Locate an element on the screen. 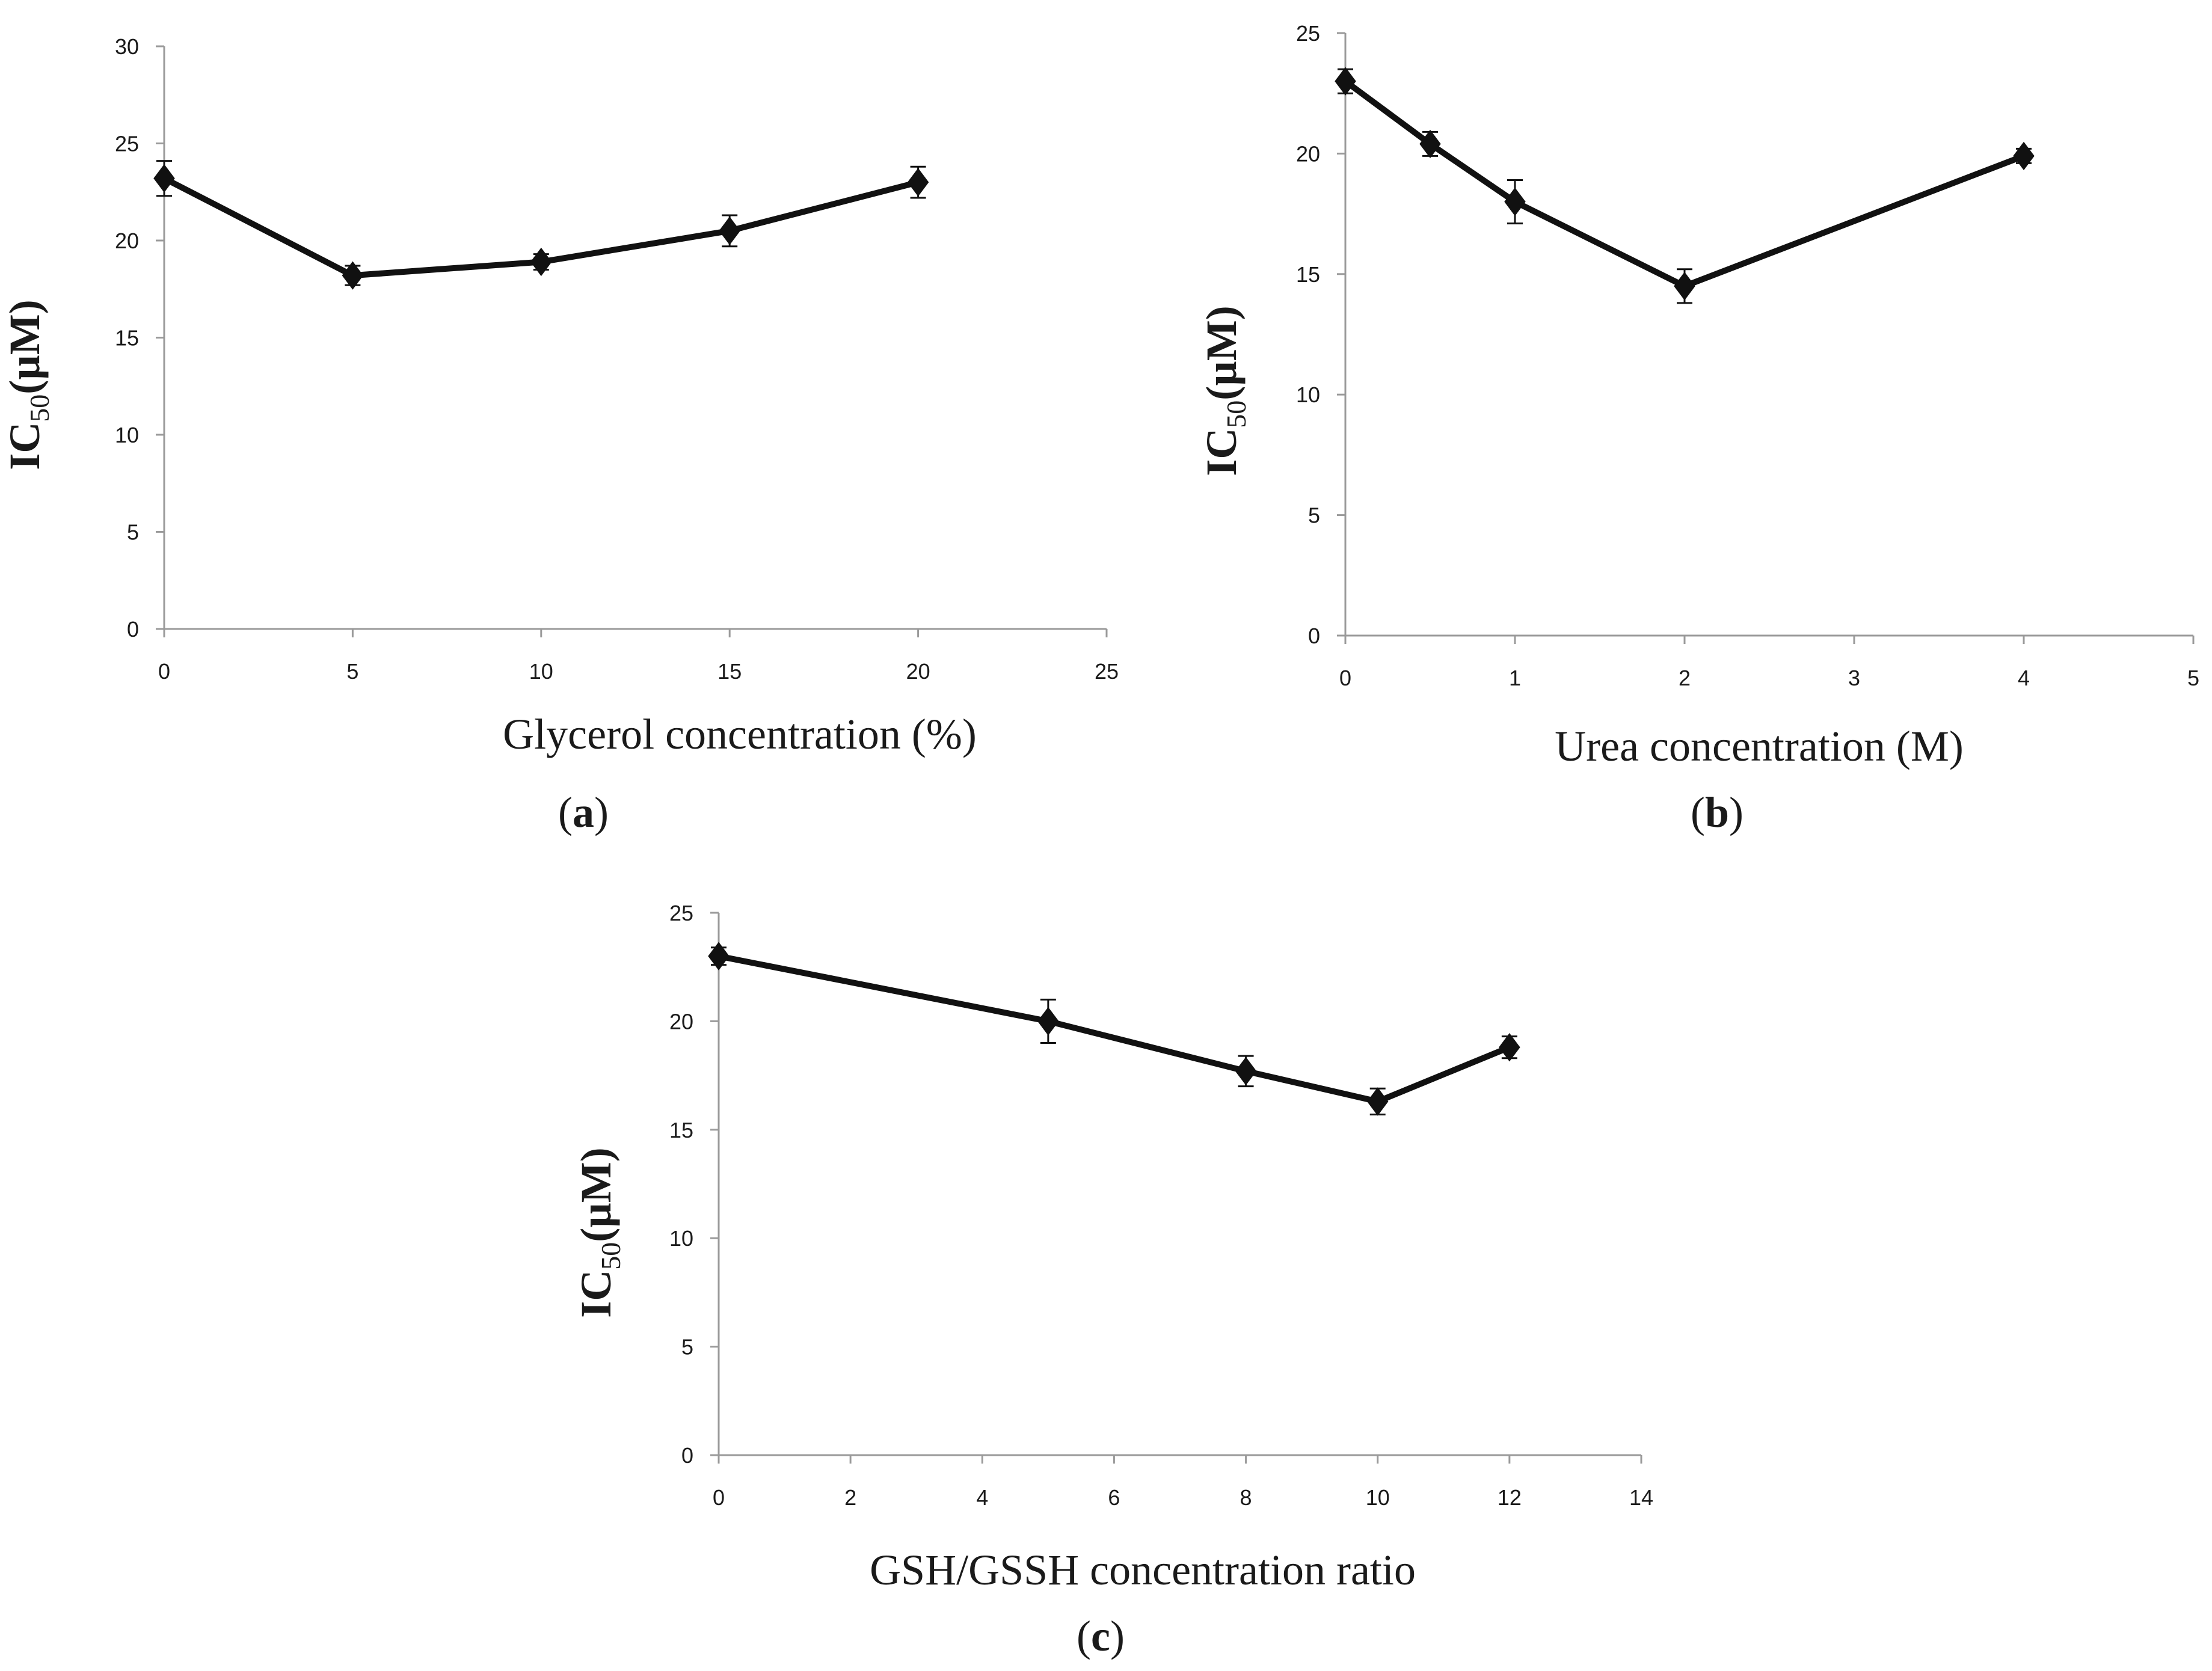  panel-label-letter: b is located at coordinates (1717, 812).